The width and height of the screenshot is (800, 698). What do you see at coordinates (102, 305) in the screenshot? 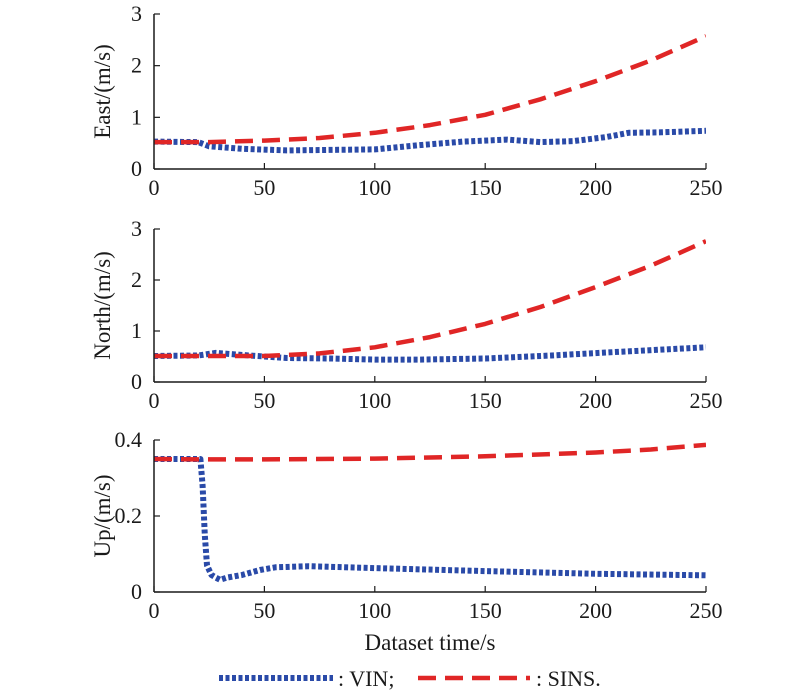
I see `north-y-axis-label: North/(m/s)` at bounding box center [102, 305].